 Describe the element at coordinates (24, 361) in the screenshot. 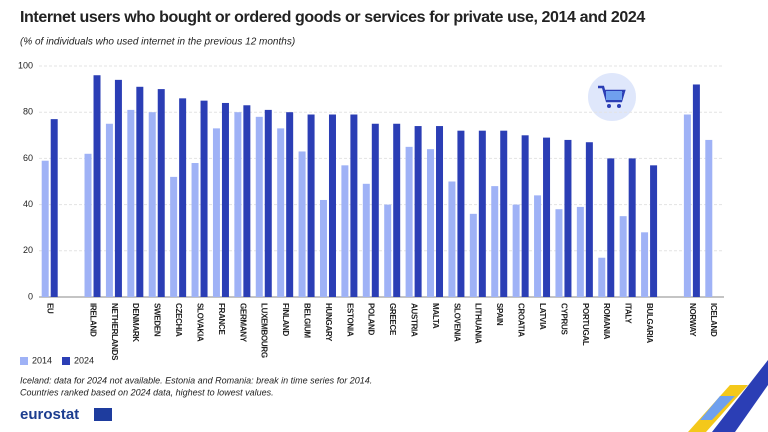

I see `legend-swatch` at that location.